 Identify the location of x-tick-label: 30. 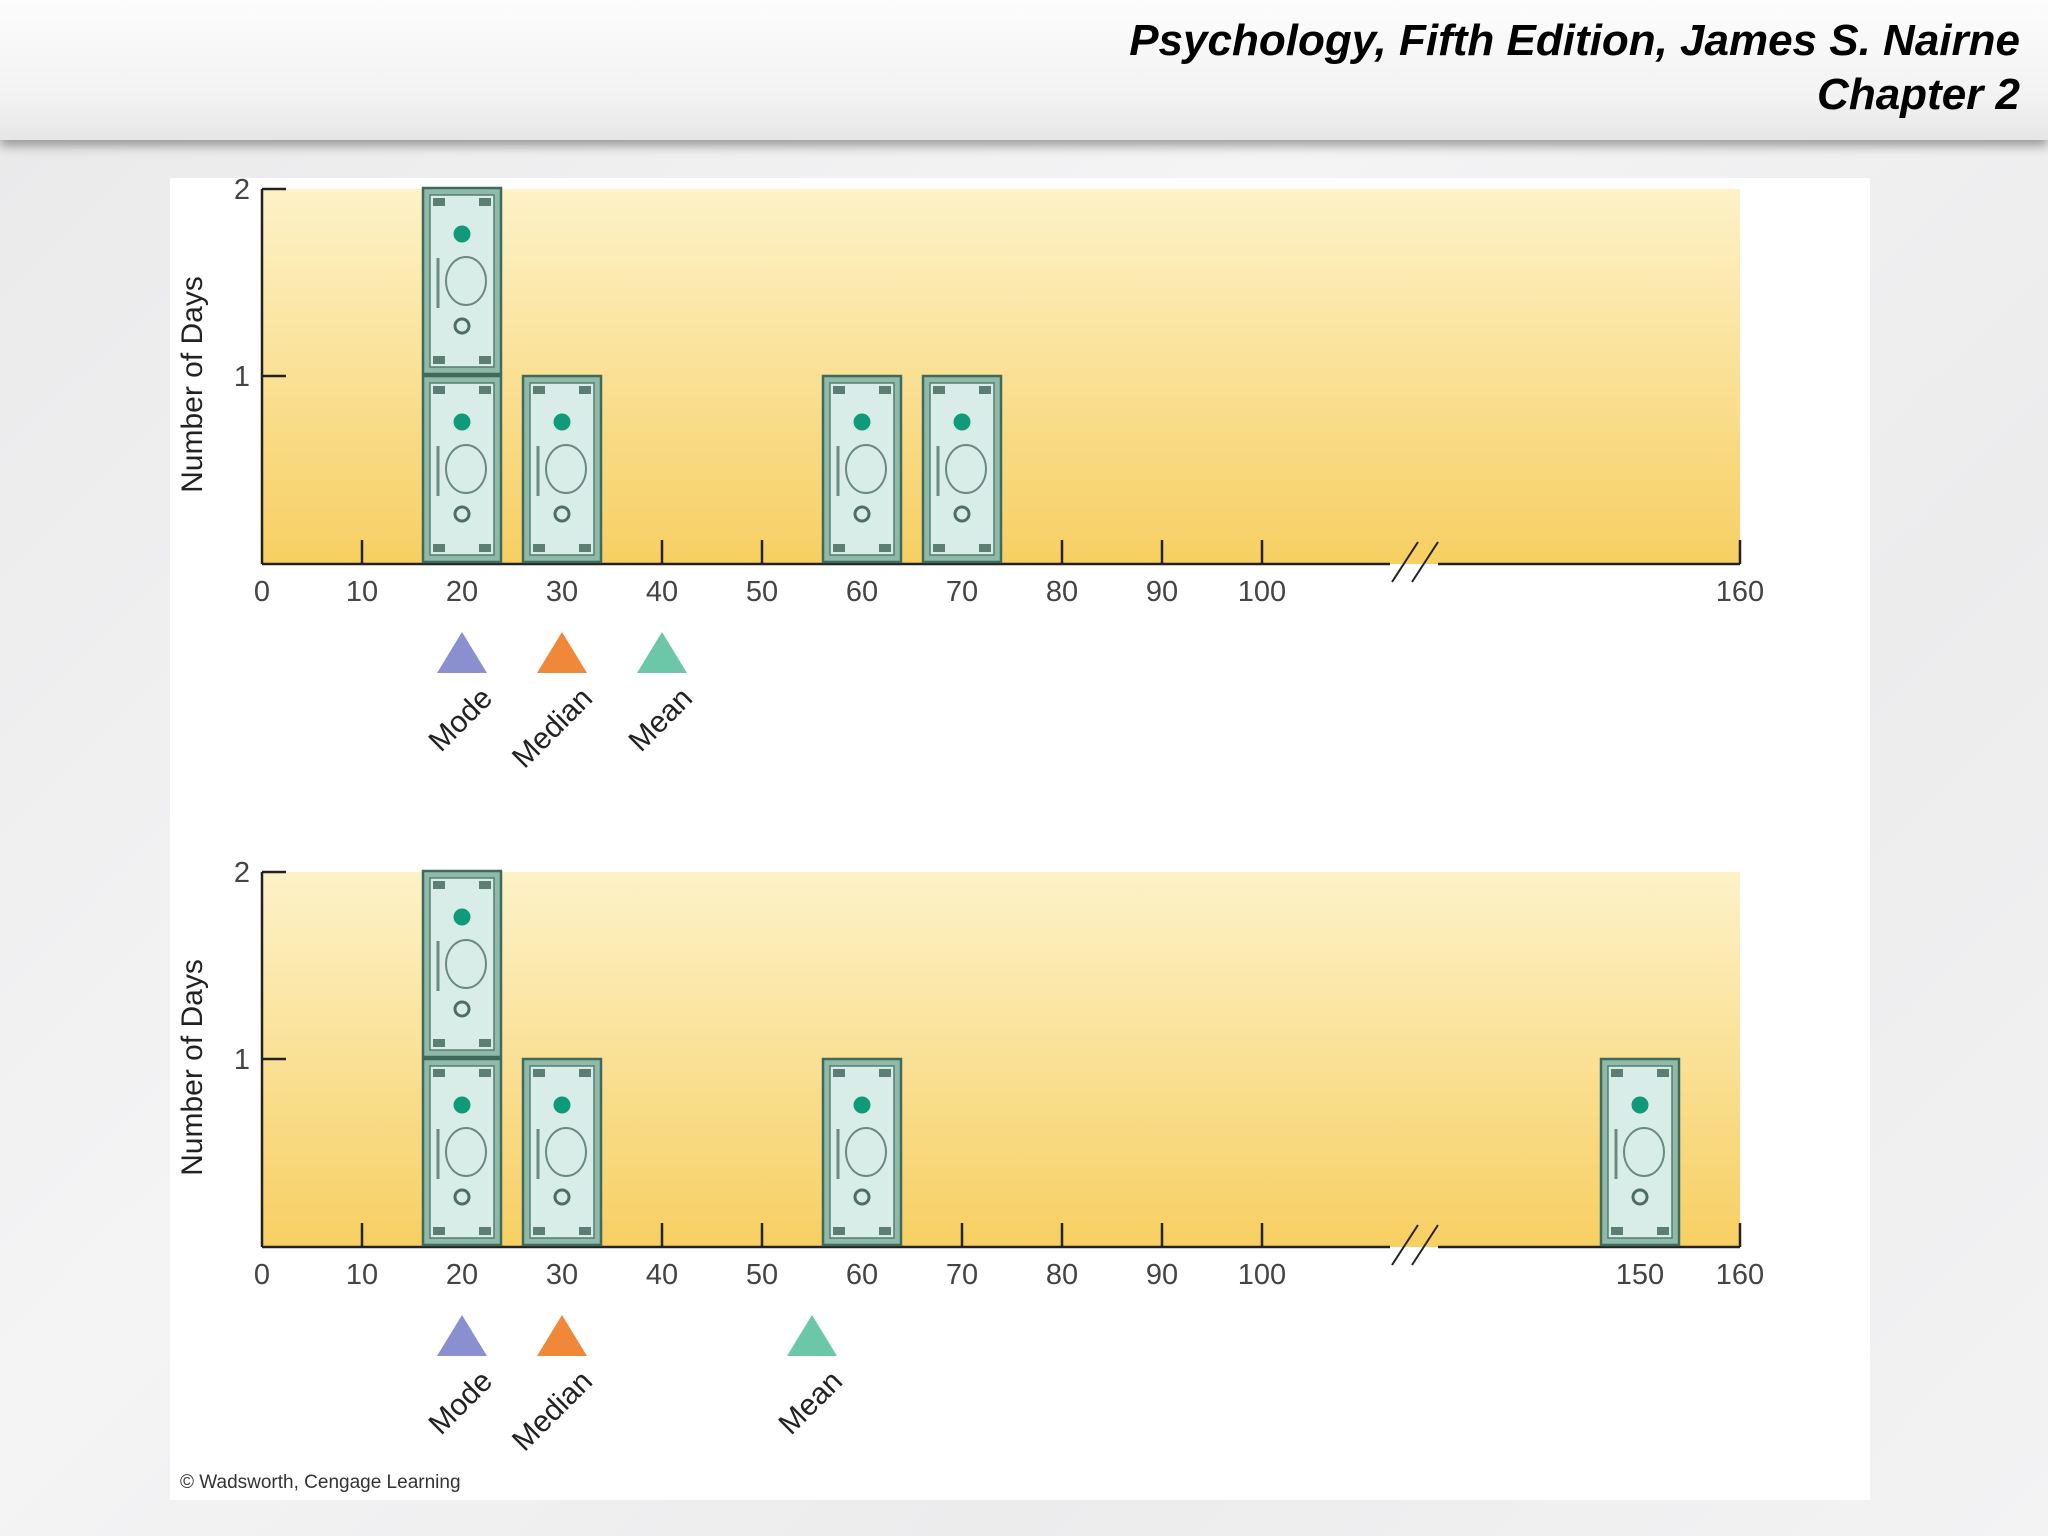
(562, 592).